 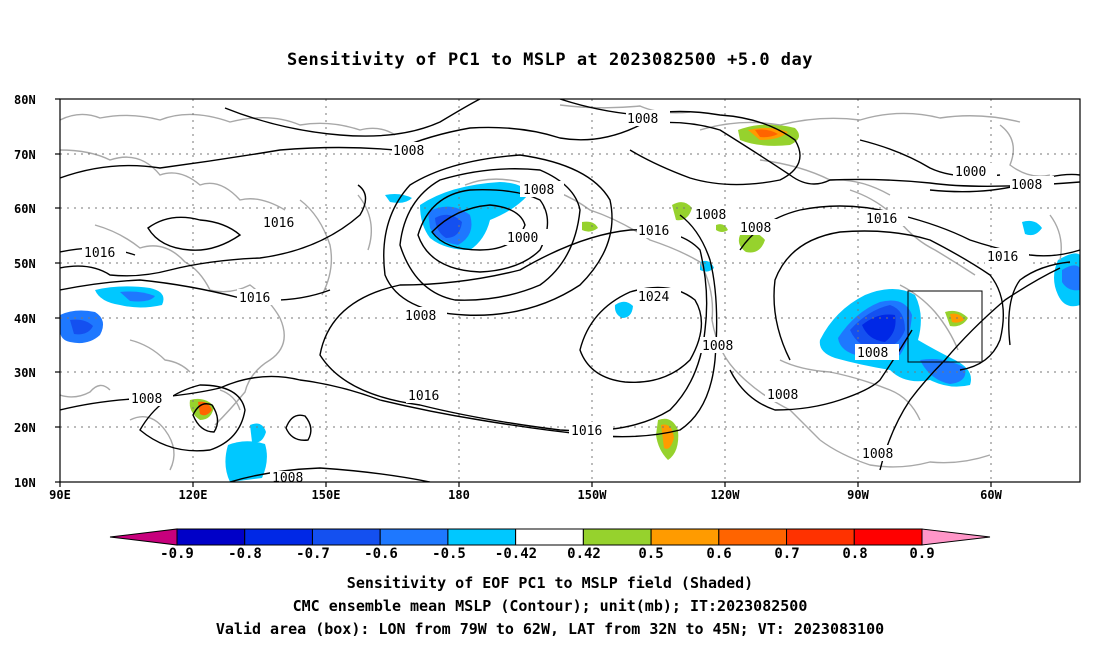 I want to click on colorbar-label: 0.9, so click(x=921, y=554).